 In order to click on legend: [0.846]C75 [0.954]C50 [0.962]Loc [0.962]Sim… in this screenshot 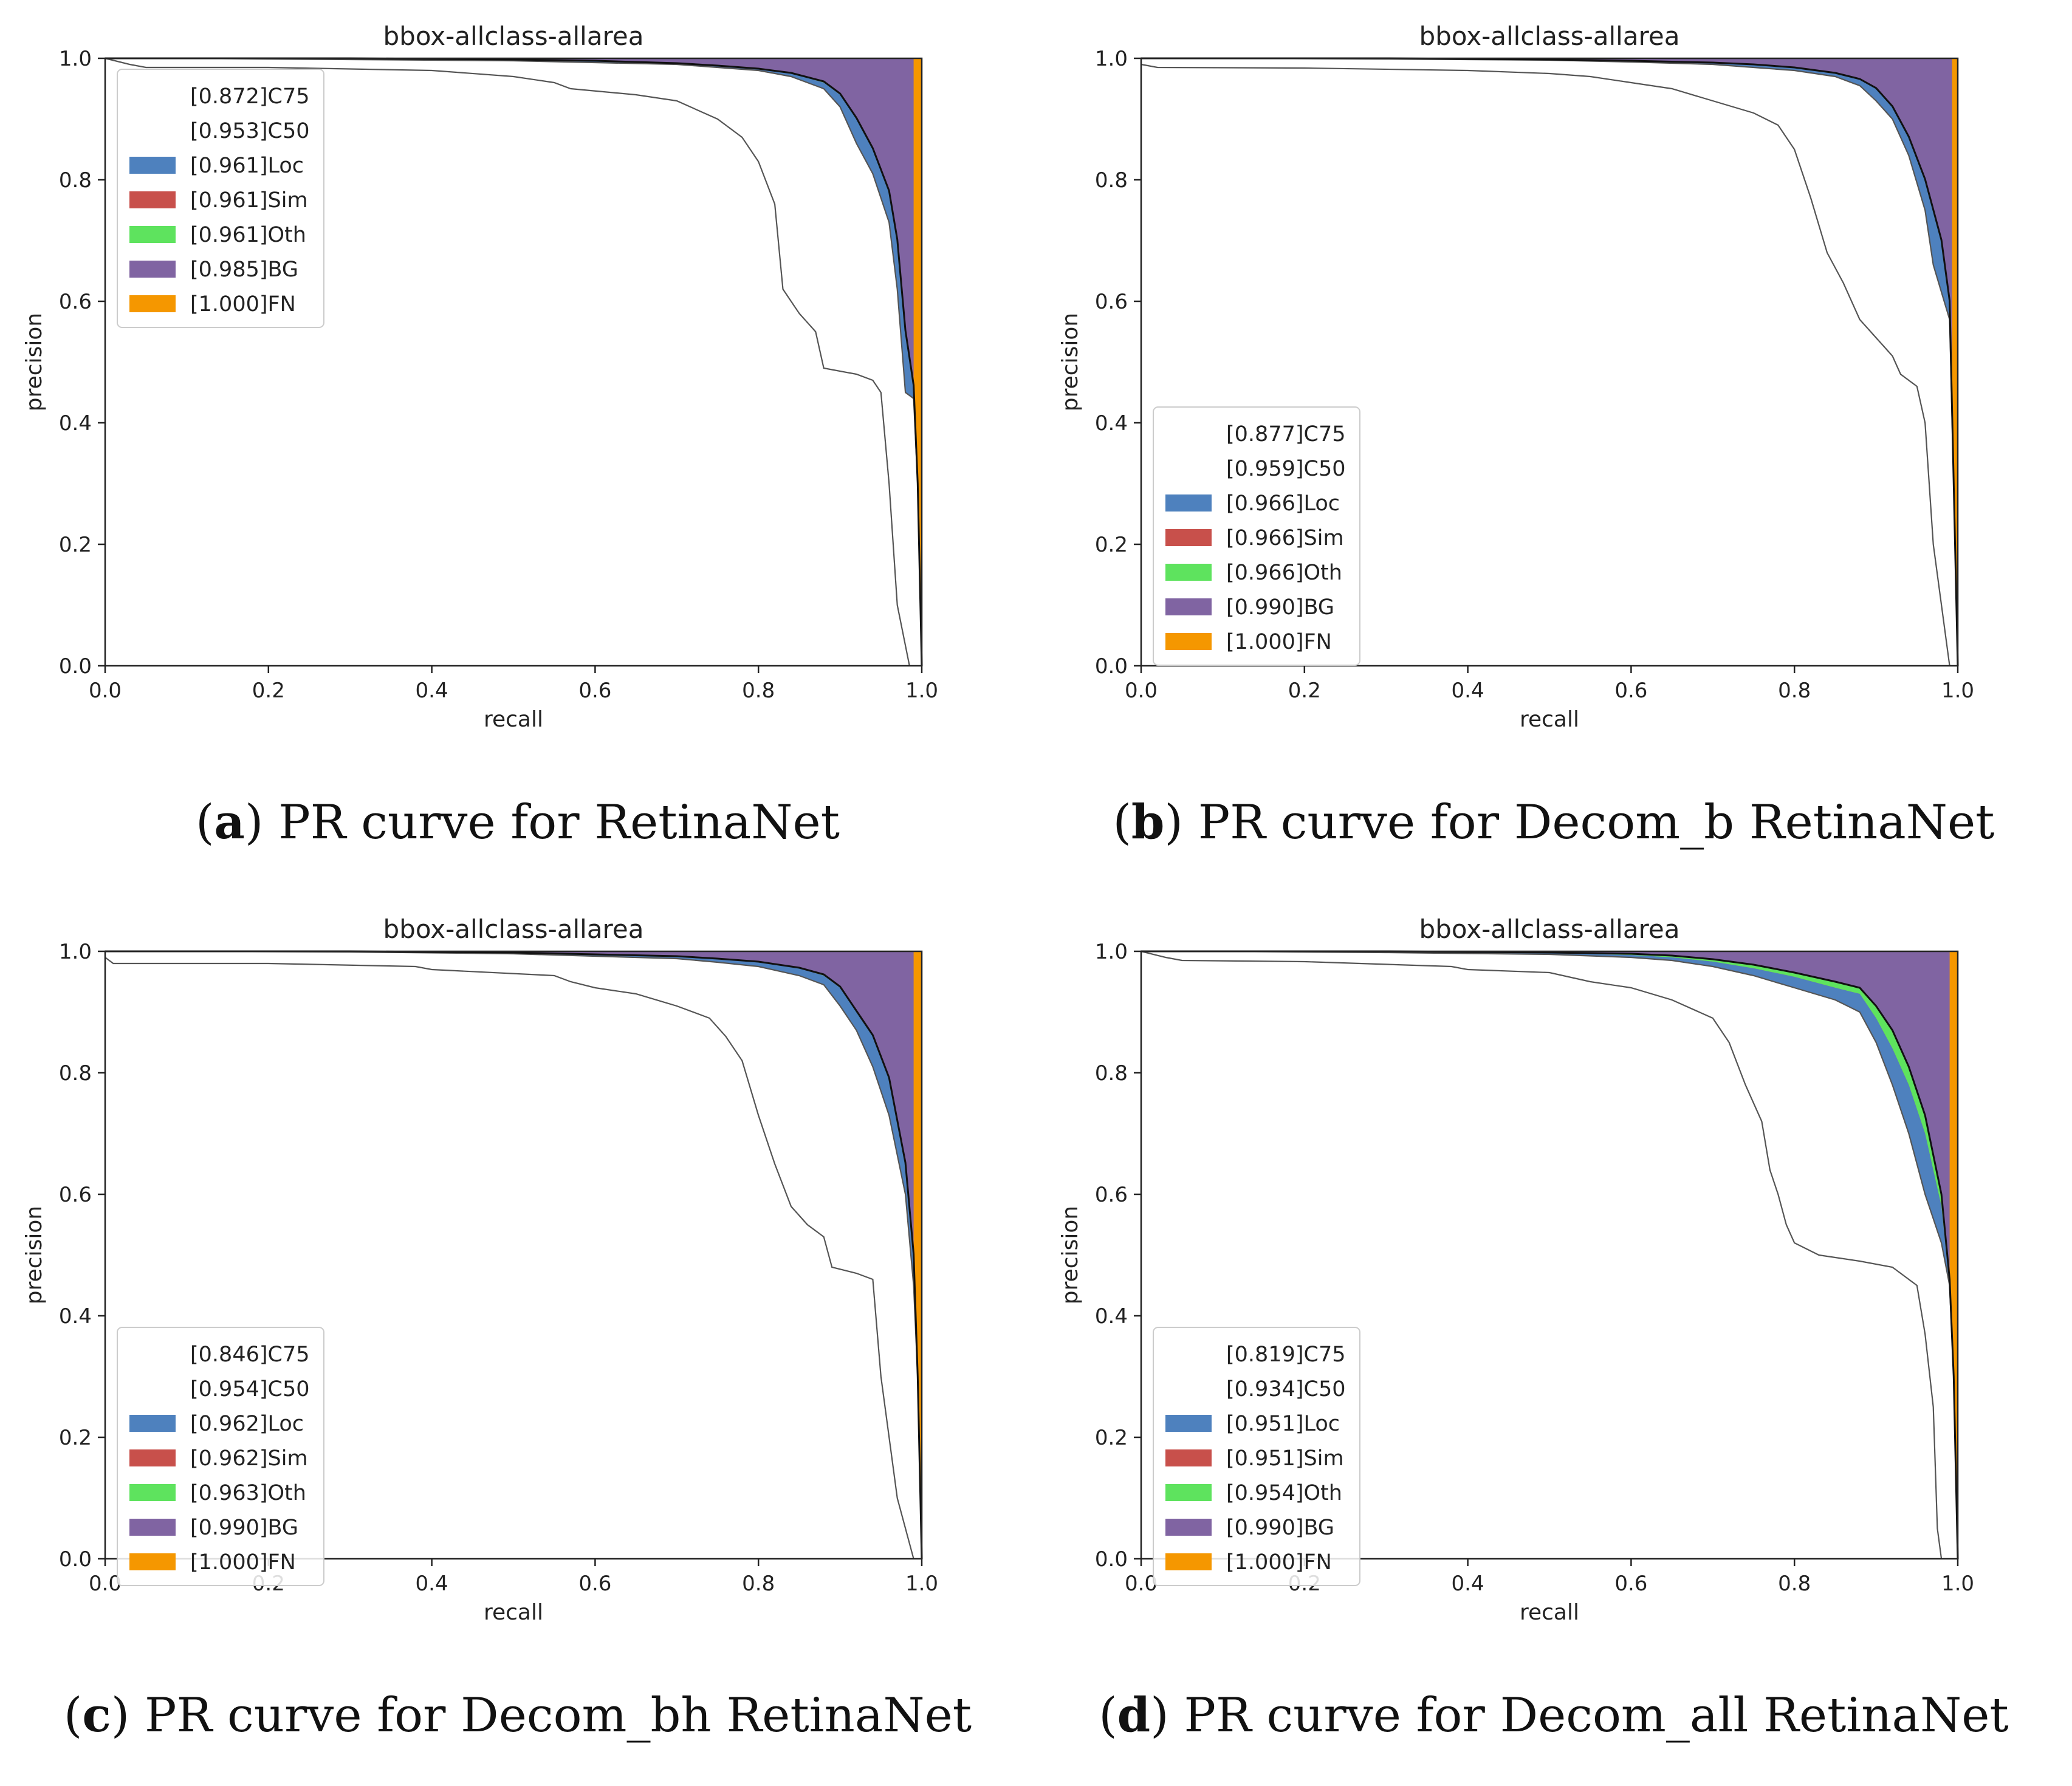, I will do `click(220, 1457)`.